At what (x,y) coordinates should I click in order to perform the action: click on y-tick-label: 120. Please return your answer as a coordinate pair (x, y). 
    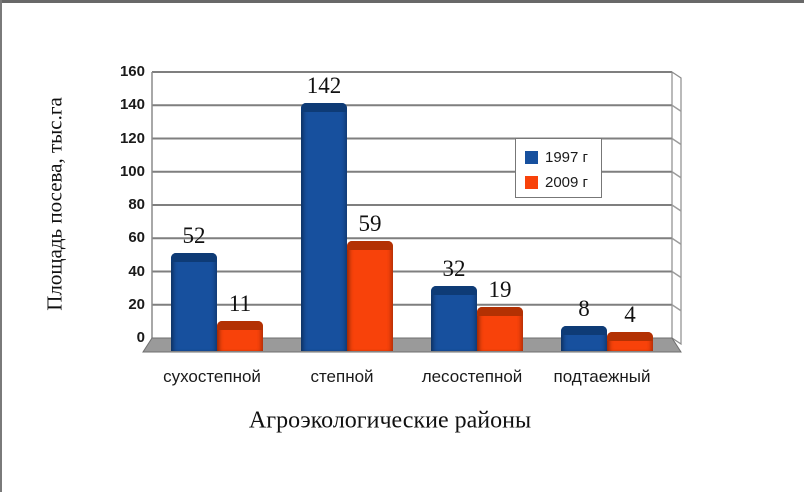
    Looking at the image, I should click on (132, 138).